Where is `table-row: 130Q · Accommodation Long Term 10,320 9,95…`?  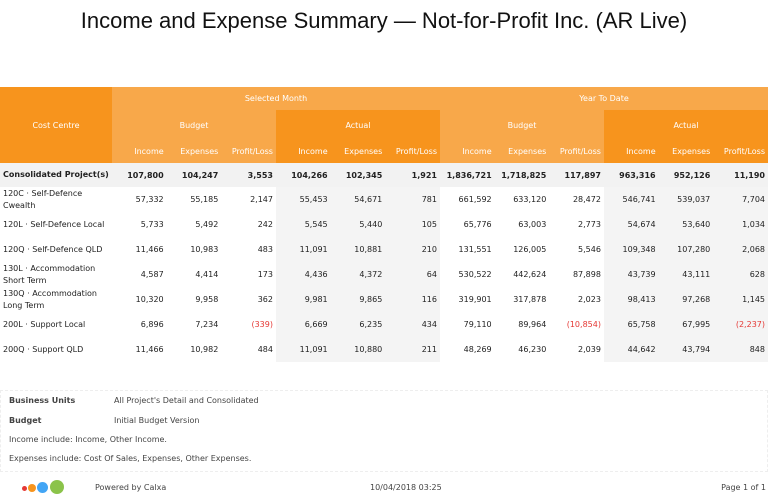
table-row: 130Q · Accommodation Long Term 10,320 9,95… is located at coordinates (384, 299).